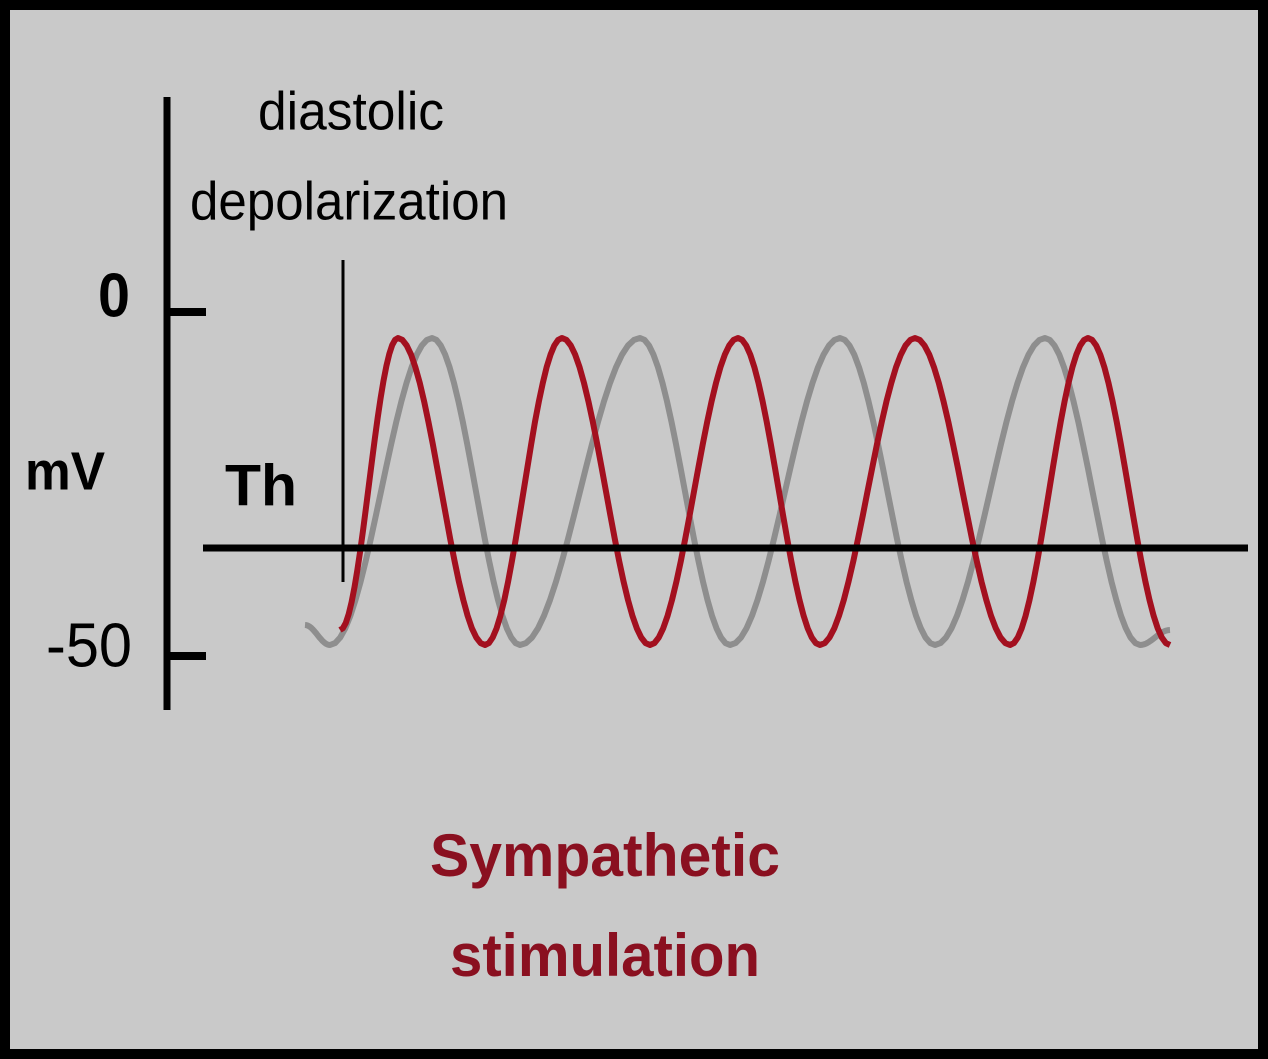  What do you see at coordinates (605, 955) in the screenshot?
I see `caption-line: stimulation` at bounding box center [605, 955].